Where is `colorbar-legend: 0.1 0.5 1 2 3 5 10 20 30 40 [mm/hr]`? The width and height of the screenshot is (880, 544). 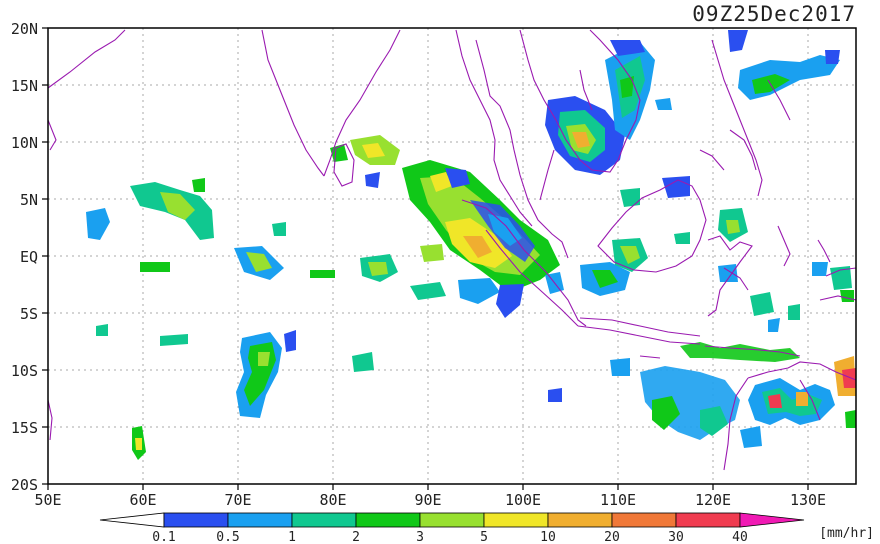
colorbar-legend: 0.1 0.5 1 2 3 5 10 20 30 40 [mm/hr] is located at coordinates (486, 528).